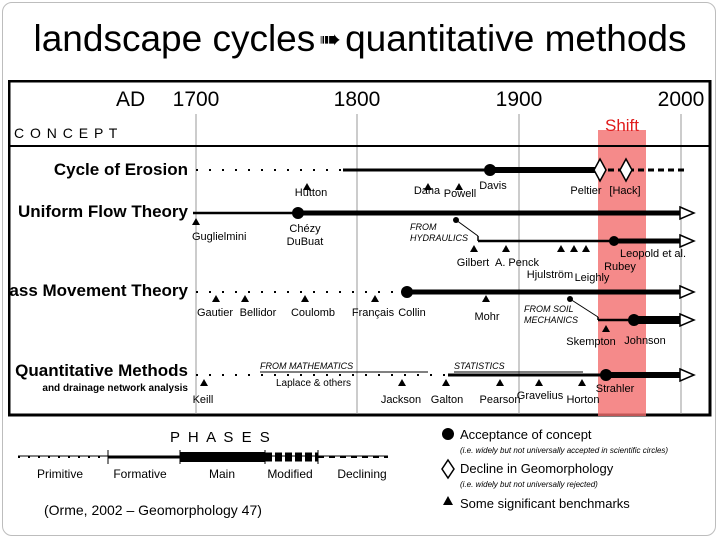  Describe the element at coordinates (517, 263) in the screenshot. I see `name-penck: A. Penck` at that location.